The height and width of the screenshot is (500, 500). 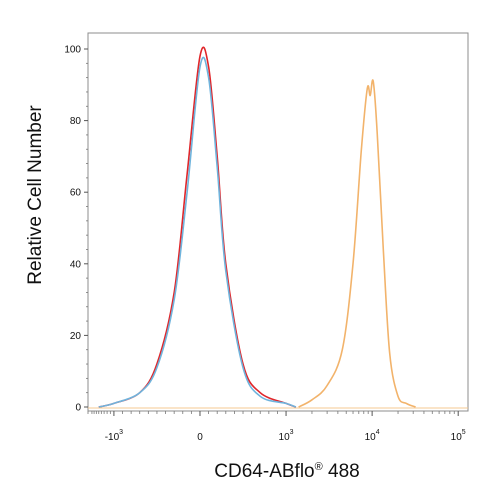 I want to click on x-axis-label-text: CD64-ABflo, so click(x=264, y=471).